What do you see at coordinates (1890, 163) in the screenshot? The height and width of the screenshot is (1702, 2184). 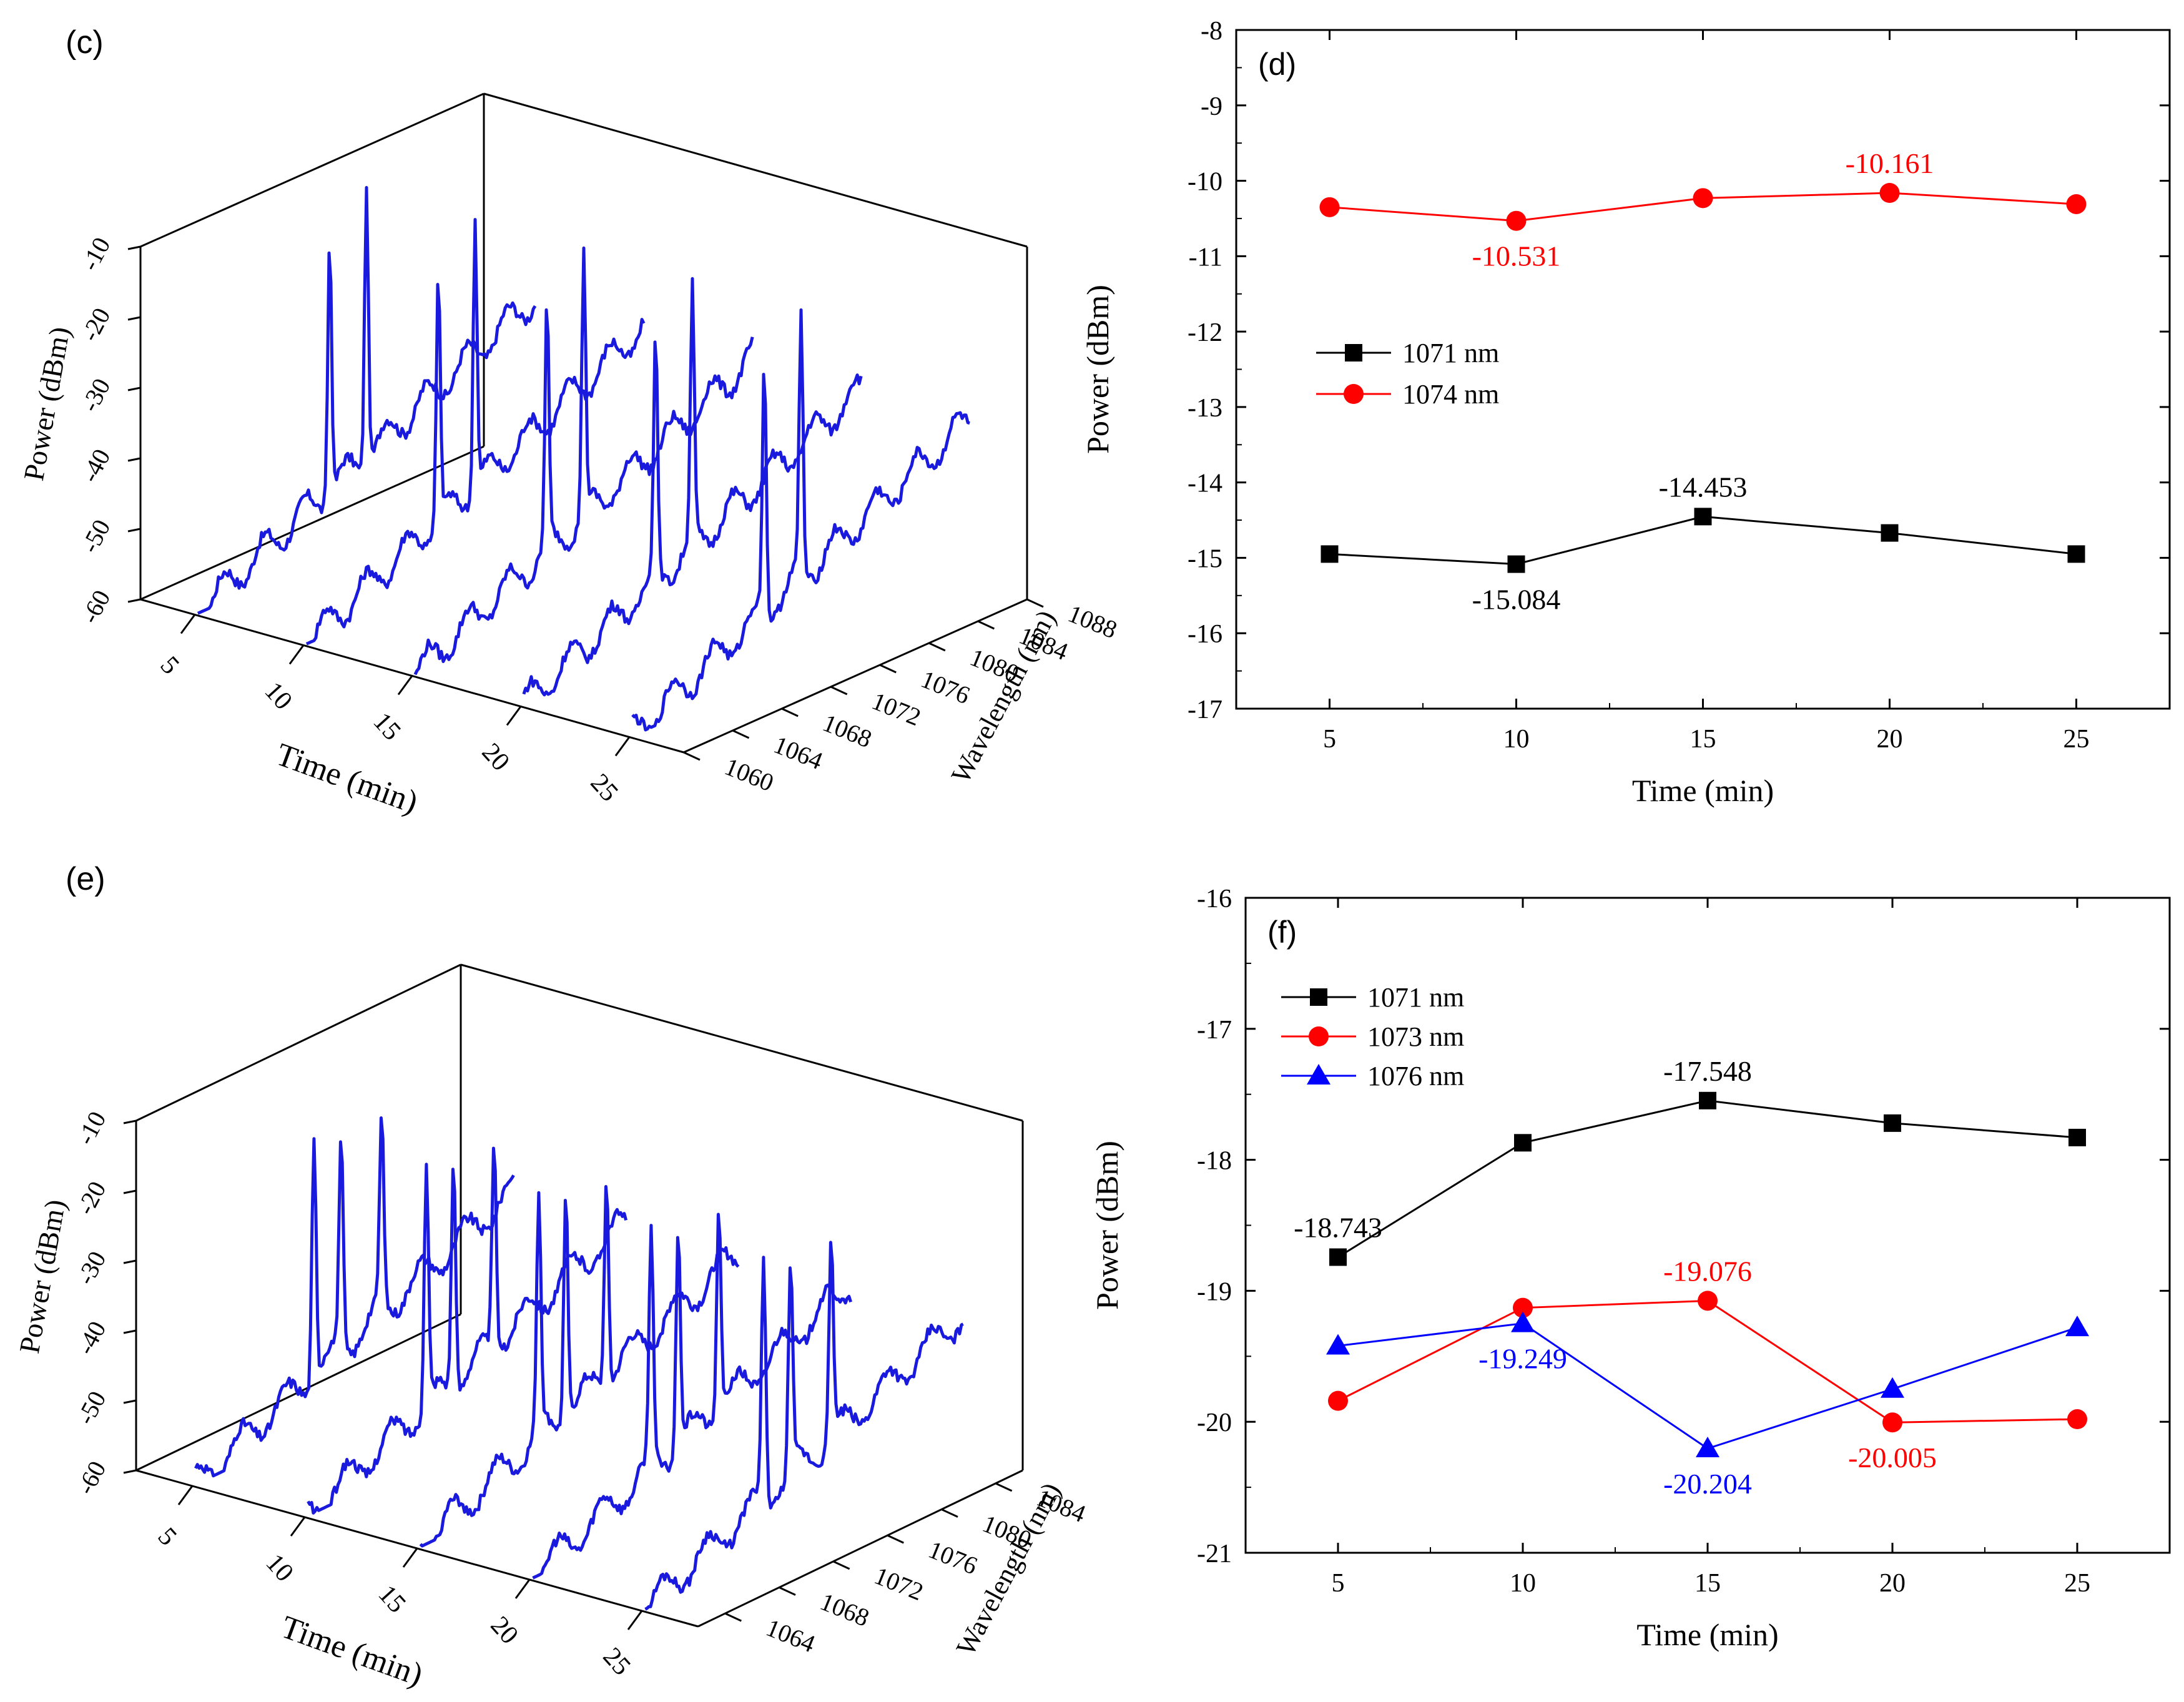 I see `data-label: -10.161` at bounding box center [1890, 163].